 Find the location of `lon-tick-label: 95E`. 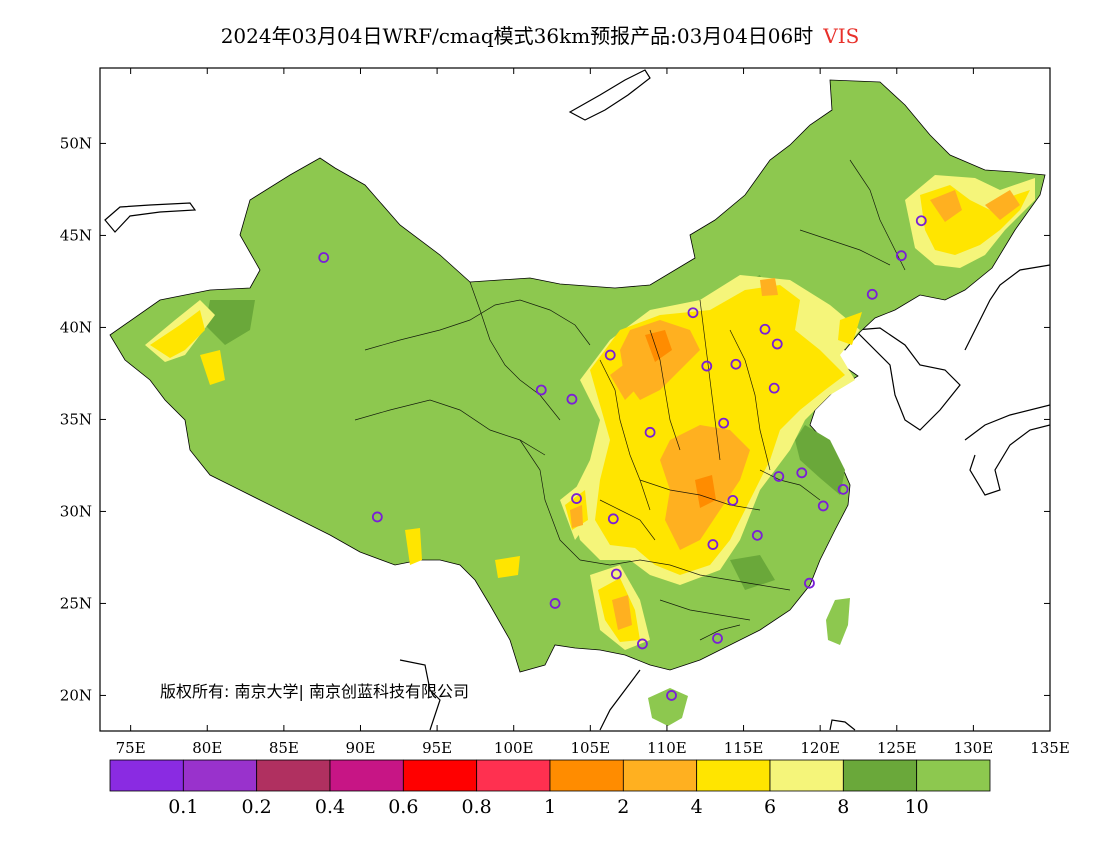

lon-tick-label: 95E is located at coordinates (437, 748).